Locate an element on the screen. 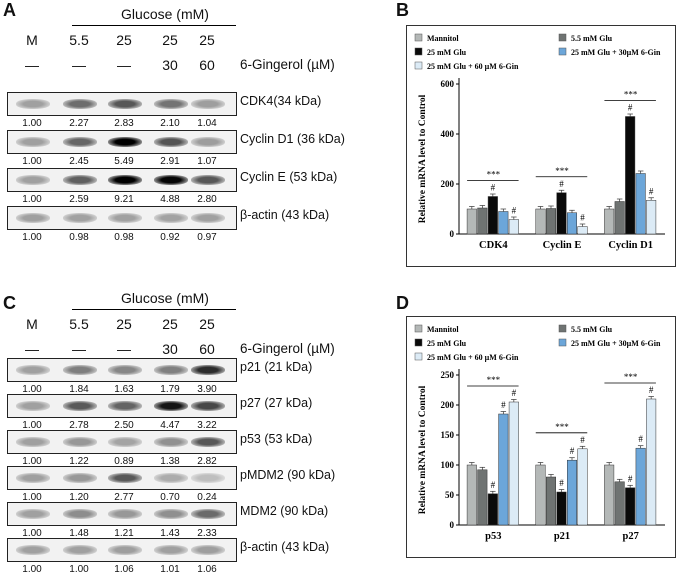 Image resolution: width=685 pixels, height=583 pixels. blot-label: β-actin (43 kDa) is located at coordinates (285, 547).